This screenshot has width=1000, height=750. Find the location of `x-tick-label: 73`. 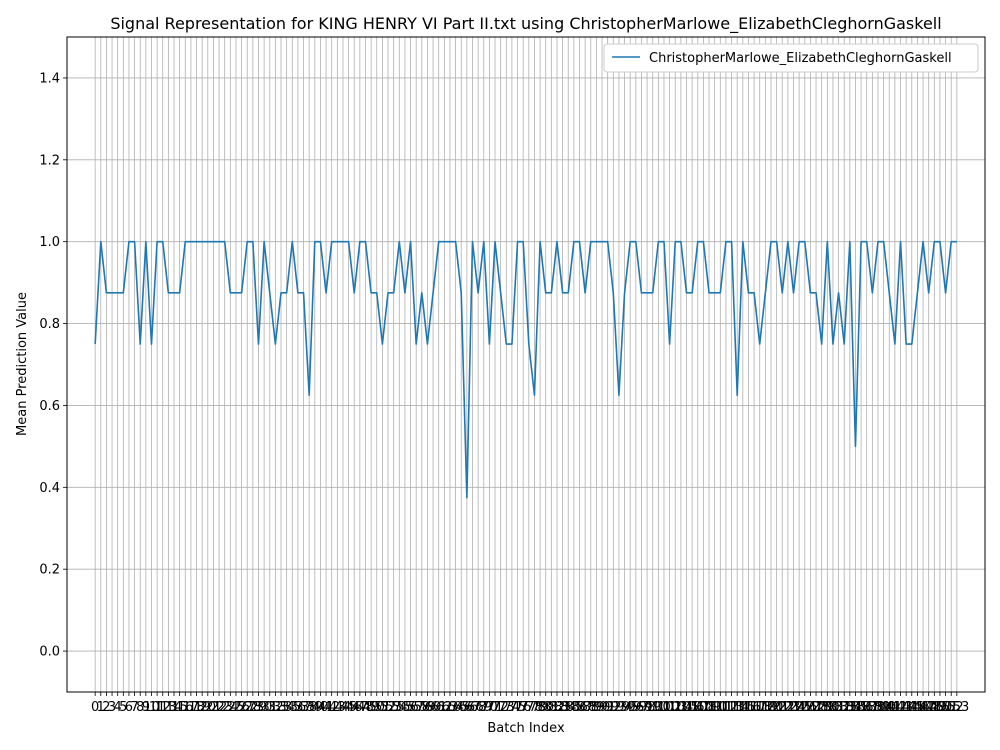

x-tick-label: 73 is located at coordinates (506, 707).